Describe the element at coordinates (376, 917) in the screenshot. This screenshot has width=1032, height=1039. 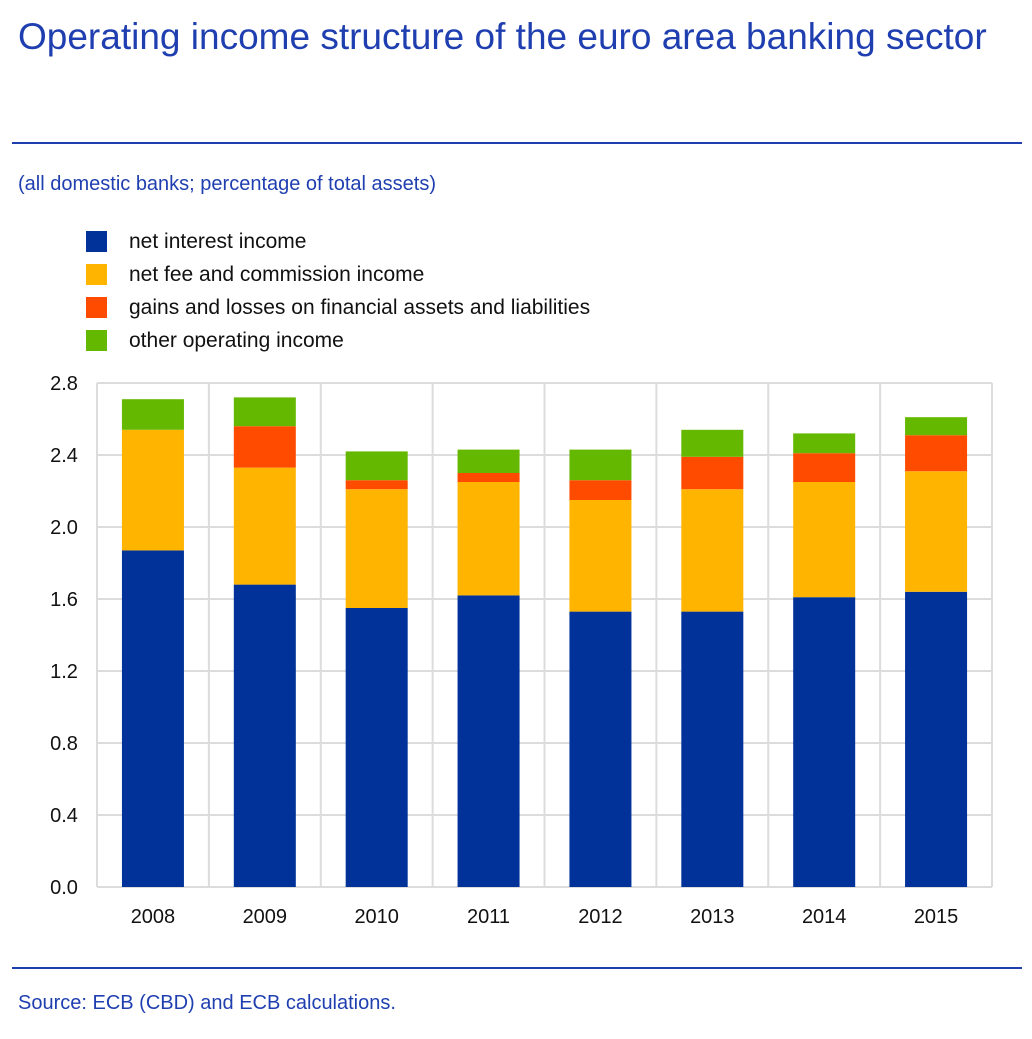
I see `x-tick-label: 2010` at that location.